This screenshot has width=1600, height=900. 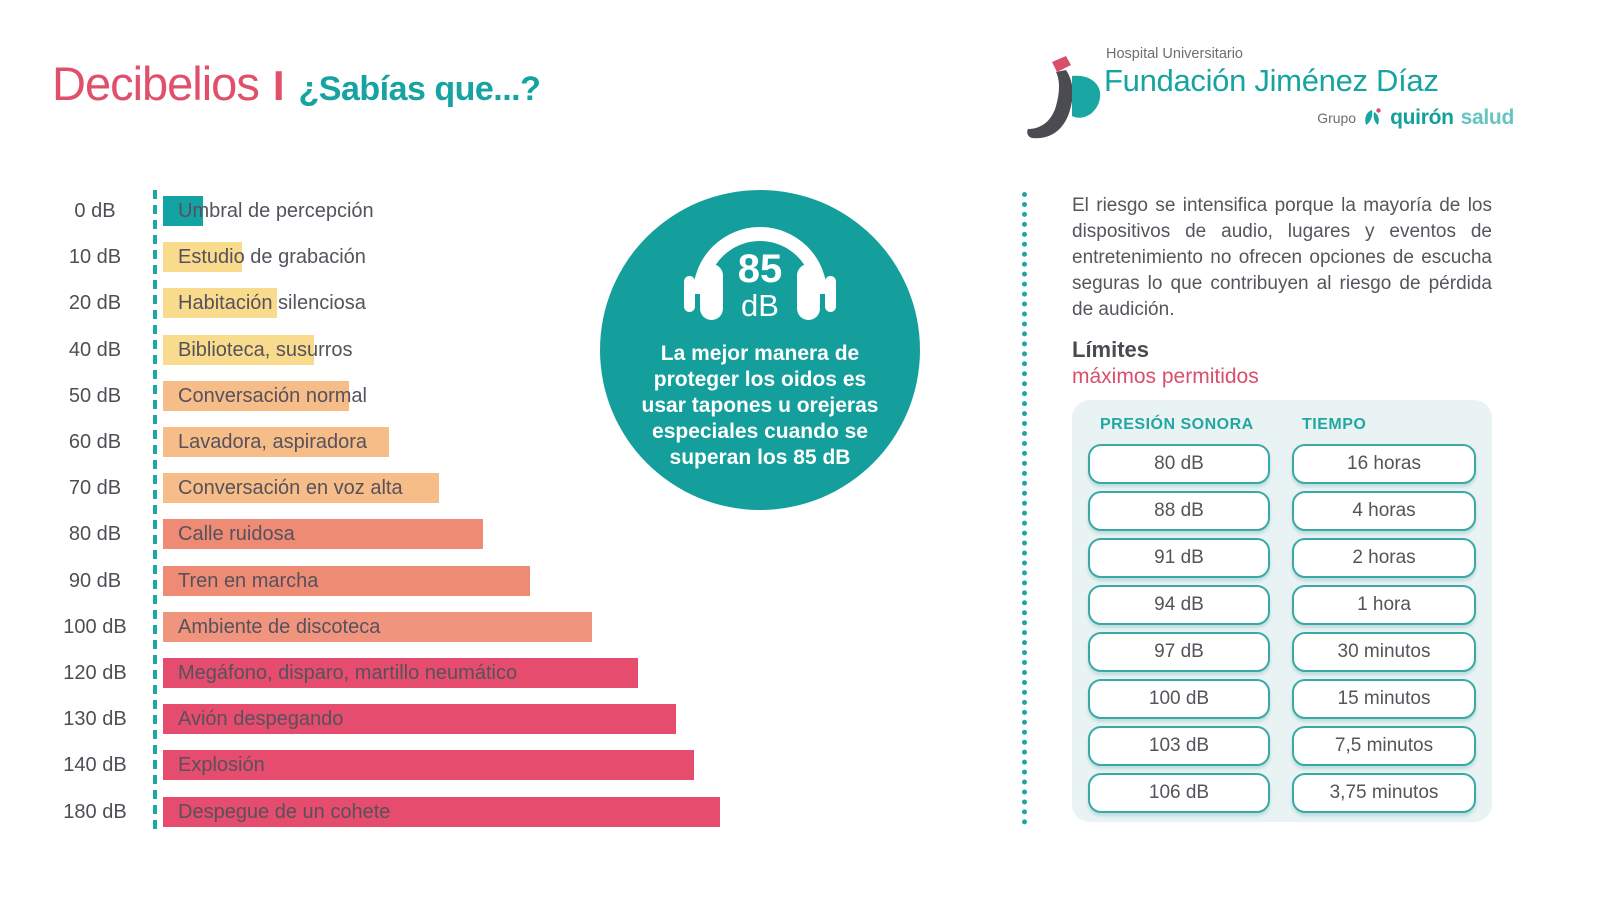 I want to click on pressure-pill: 91 dB, so click(x=1179, y=558).